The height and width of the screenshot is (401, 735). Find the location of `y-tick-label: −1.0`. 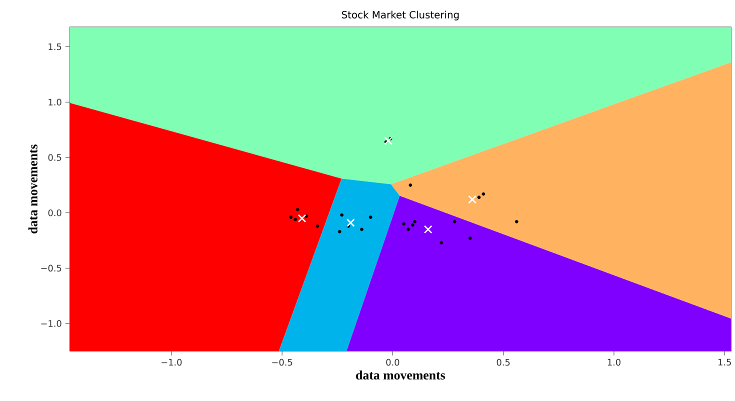

y-tick-label: −1.0 is located at coordinates (51, 323).